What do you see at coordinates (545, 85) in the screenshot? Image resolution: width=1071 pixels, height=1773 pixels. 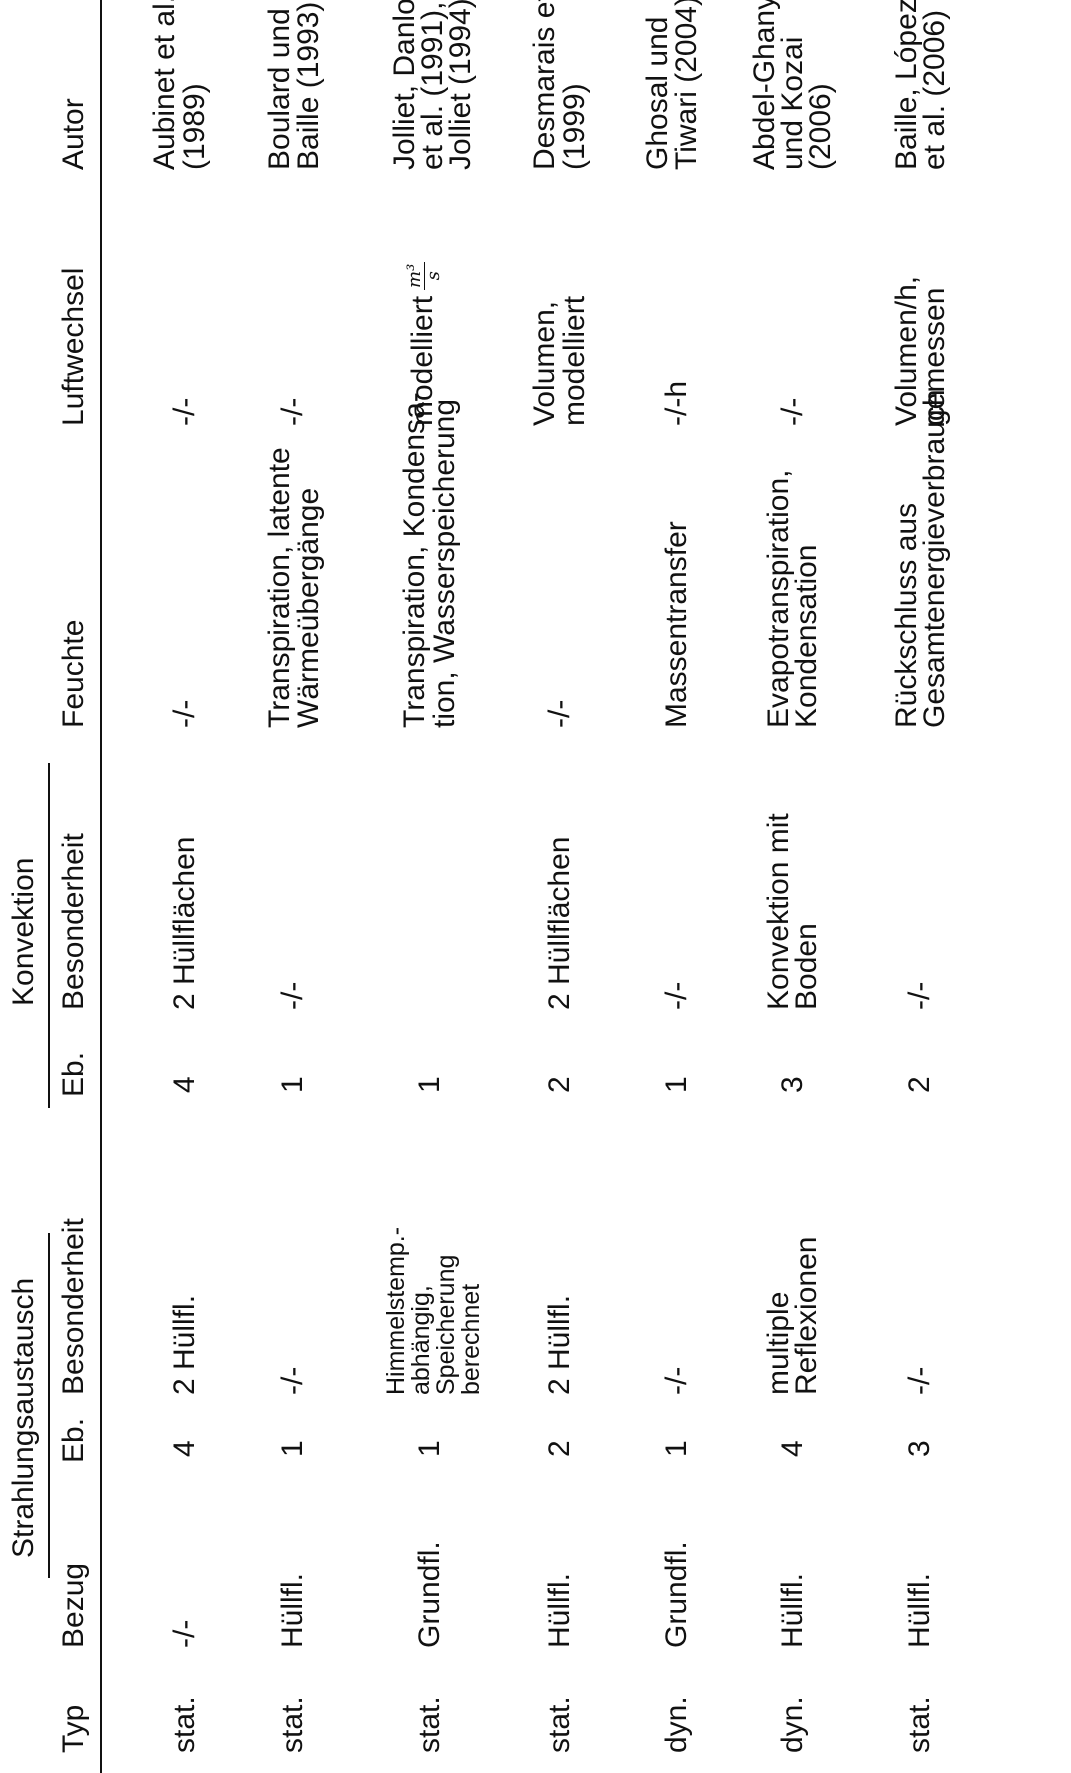 I see `row4-autor-line1: Desmarais et al.` at bounding box center [545, 85].